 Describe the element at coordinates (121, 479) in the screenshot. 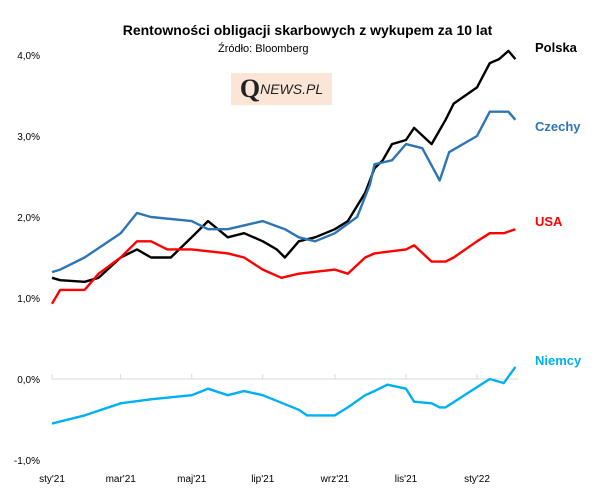

I see `x-tick-label: mar'21` at that location.